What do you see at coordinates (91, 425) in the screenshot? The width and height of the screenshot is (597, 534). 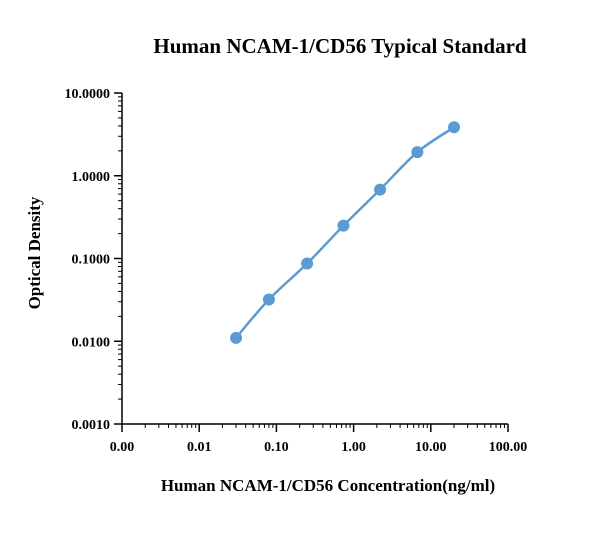 I see `y-tick-label: 0.0010` at bounding box center [91, 425].